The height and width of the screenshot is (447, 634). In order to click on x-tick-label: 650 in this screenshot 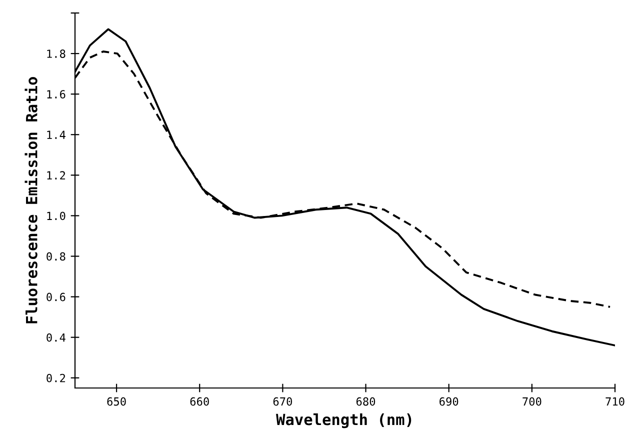, I will do `click(116, 401)`.